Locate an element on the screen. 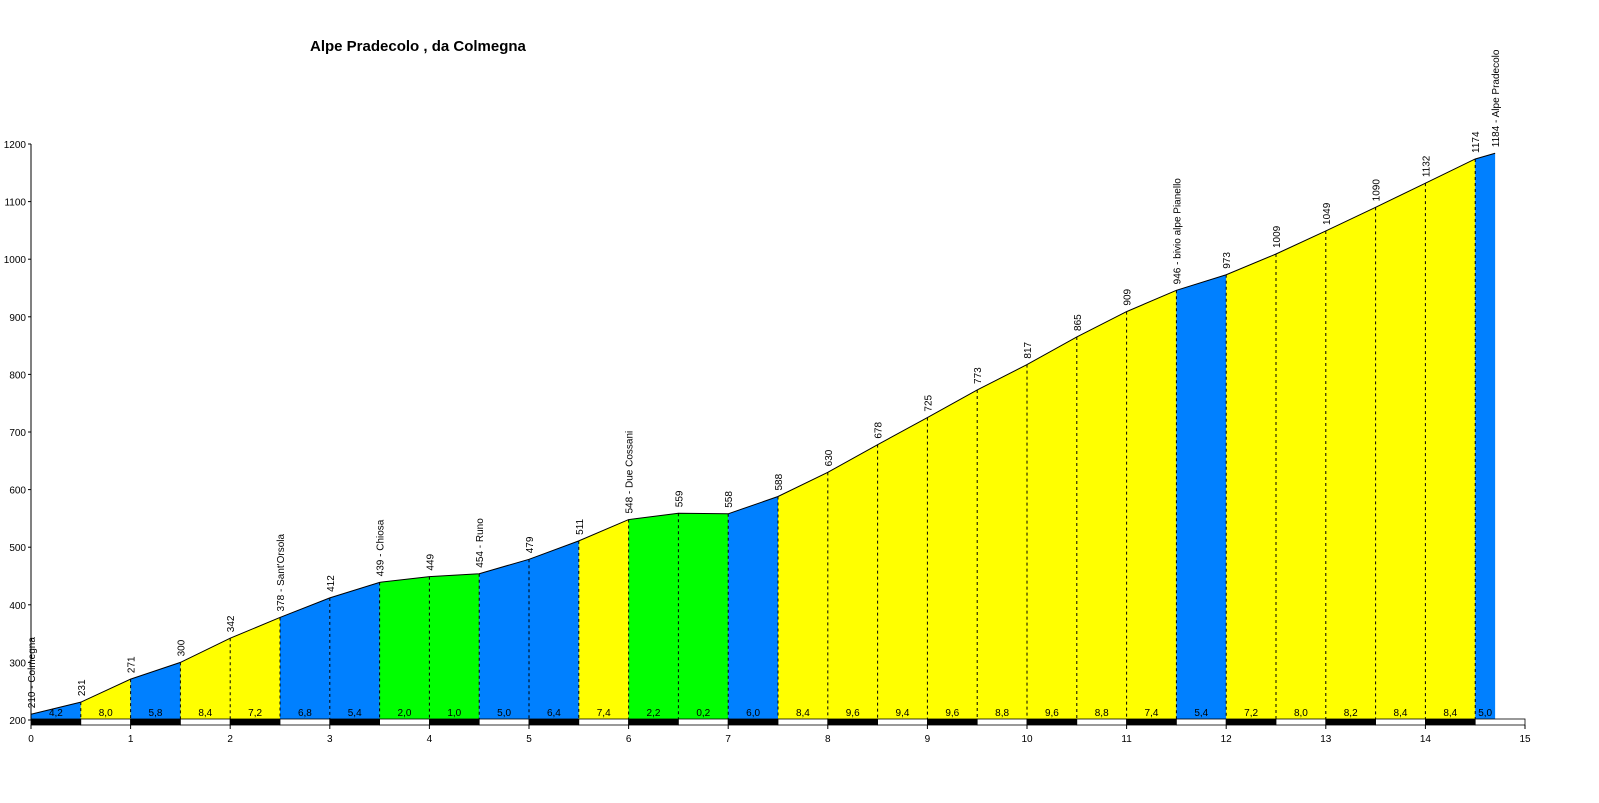 The height and width of the screenshot is (803, 1599). y-tick-label: 900 is located at coordinates (17, 318).